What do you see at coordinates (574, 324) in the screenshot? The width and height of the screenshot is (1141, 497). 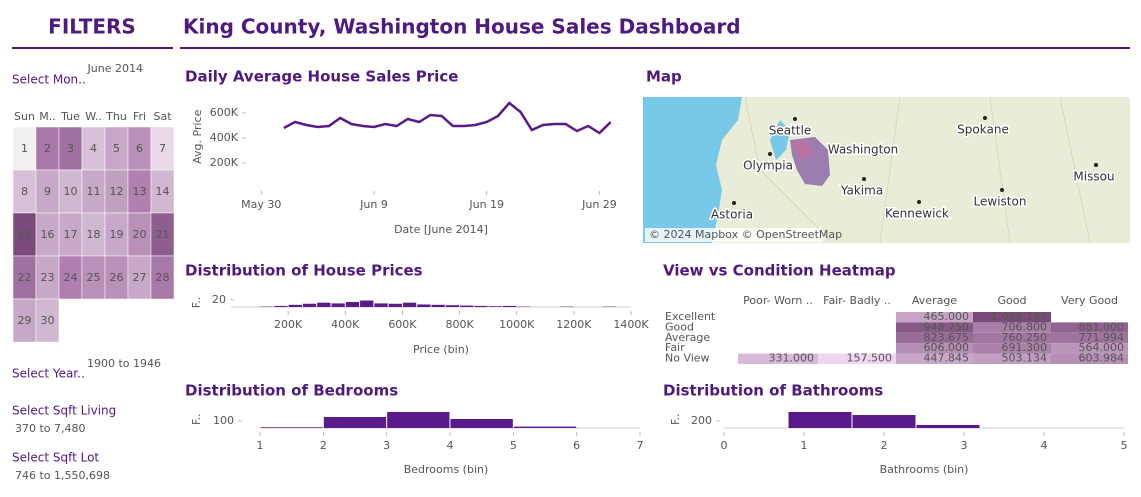 I see `x-tick-label: 1200K` at bounding box center [574, 324].